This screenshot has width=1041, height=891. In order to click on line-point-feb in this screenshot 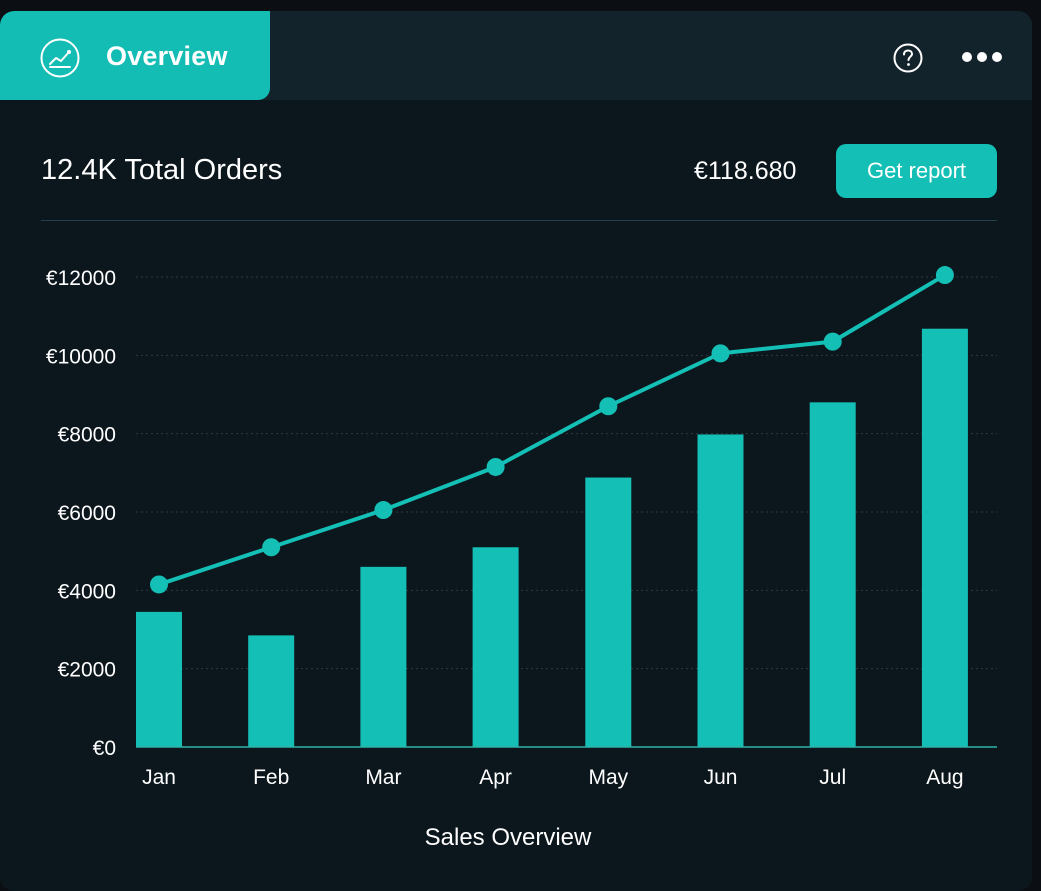, I will do `click(271, 547)`.